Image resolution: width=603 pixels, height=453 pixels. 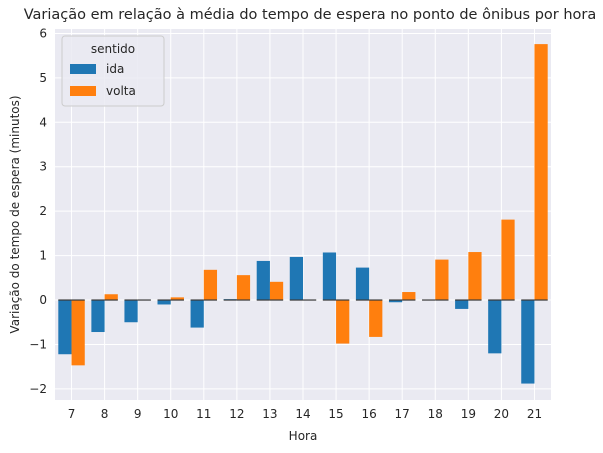 I want to click on y-tick-label: −1, so click(x=38, y=344).